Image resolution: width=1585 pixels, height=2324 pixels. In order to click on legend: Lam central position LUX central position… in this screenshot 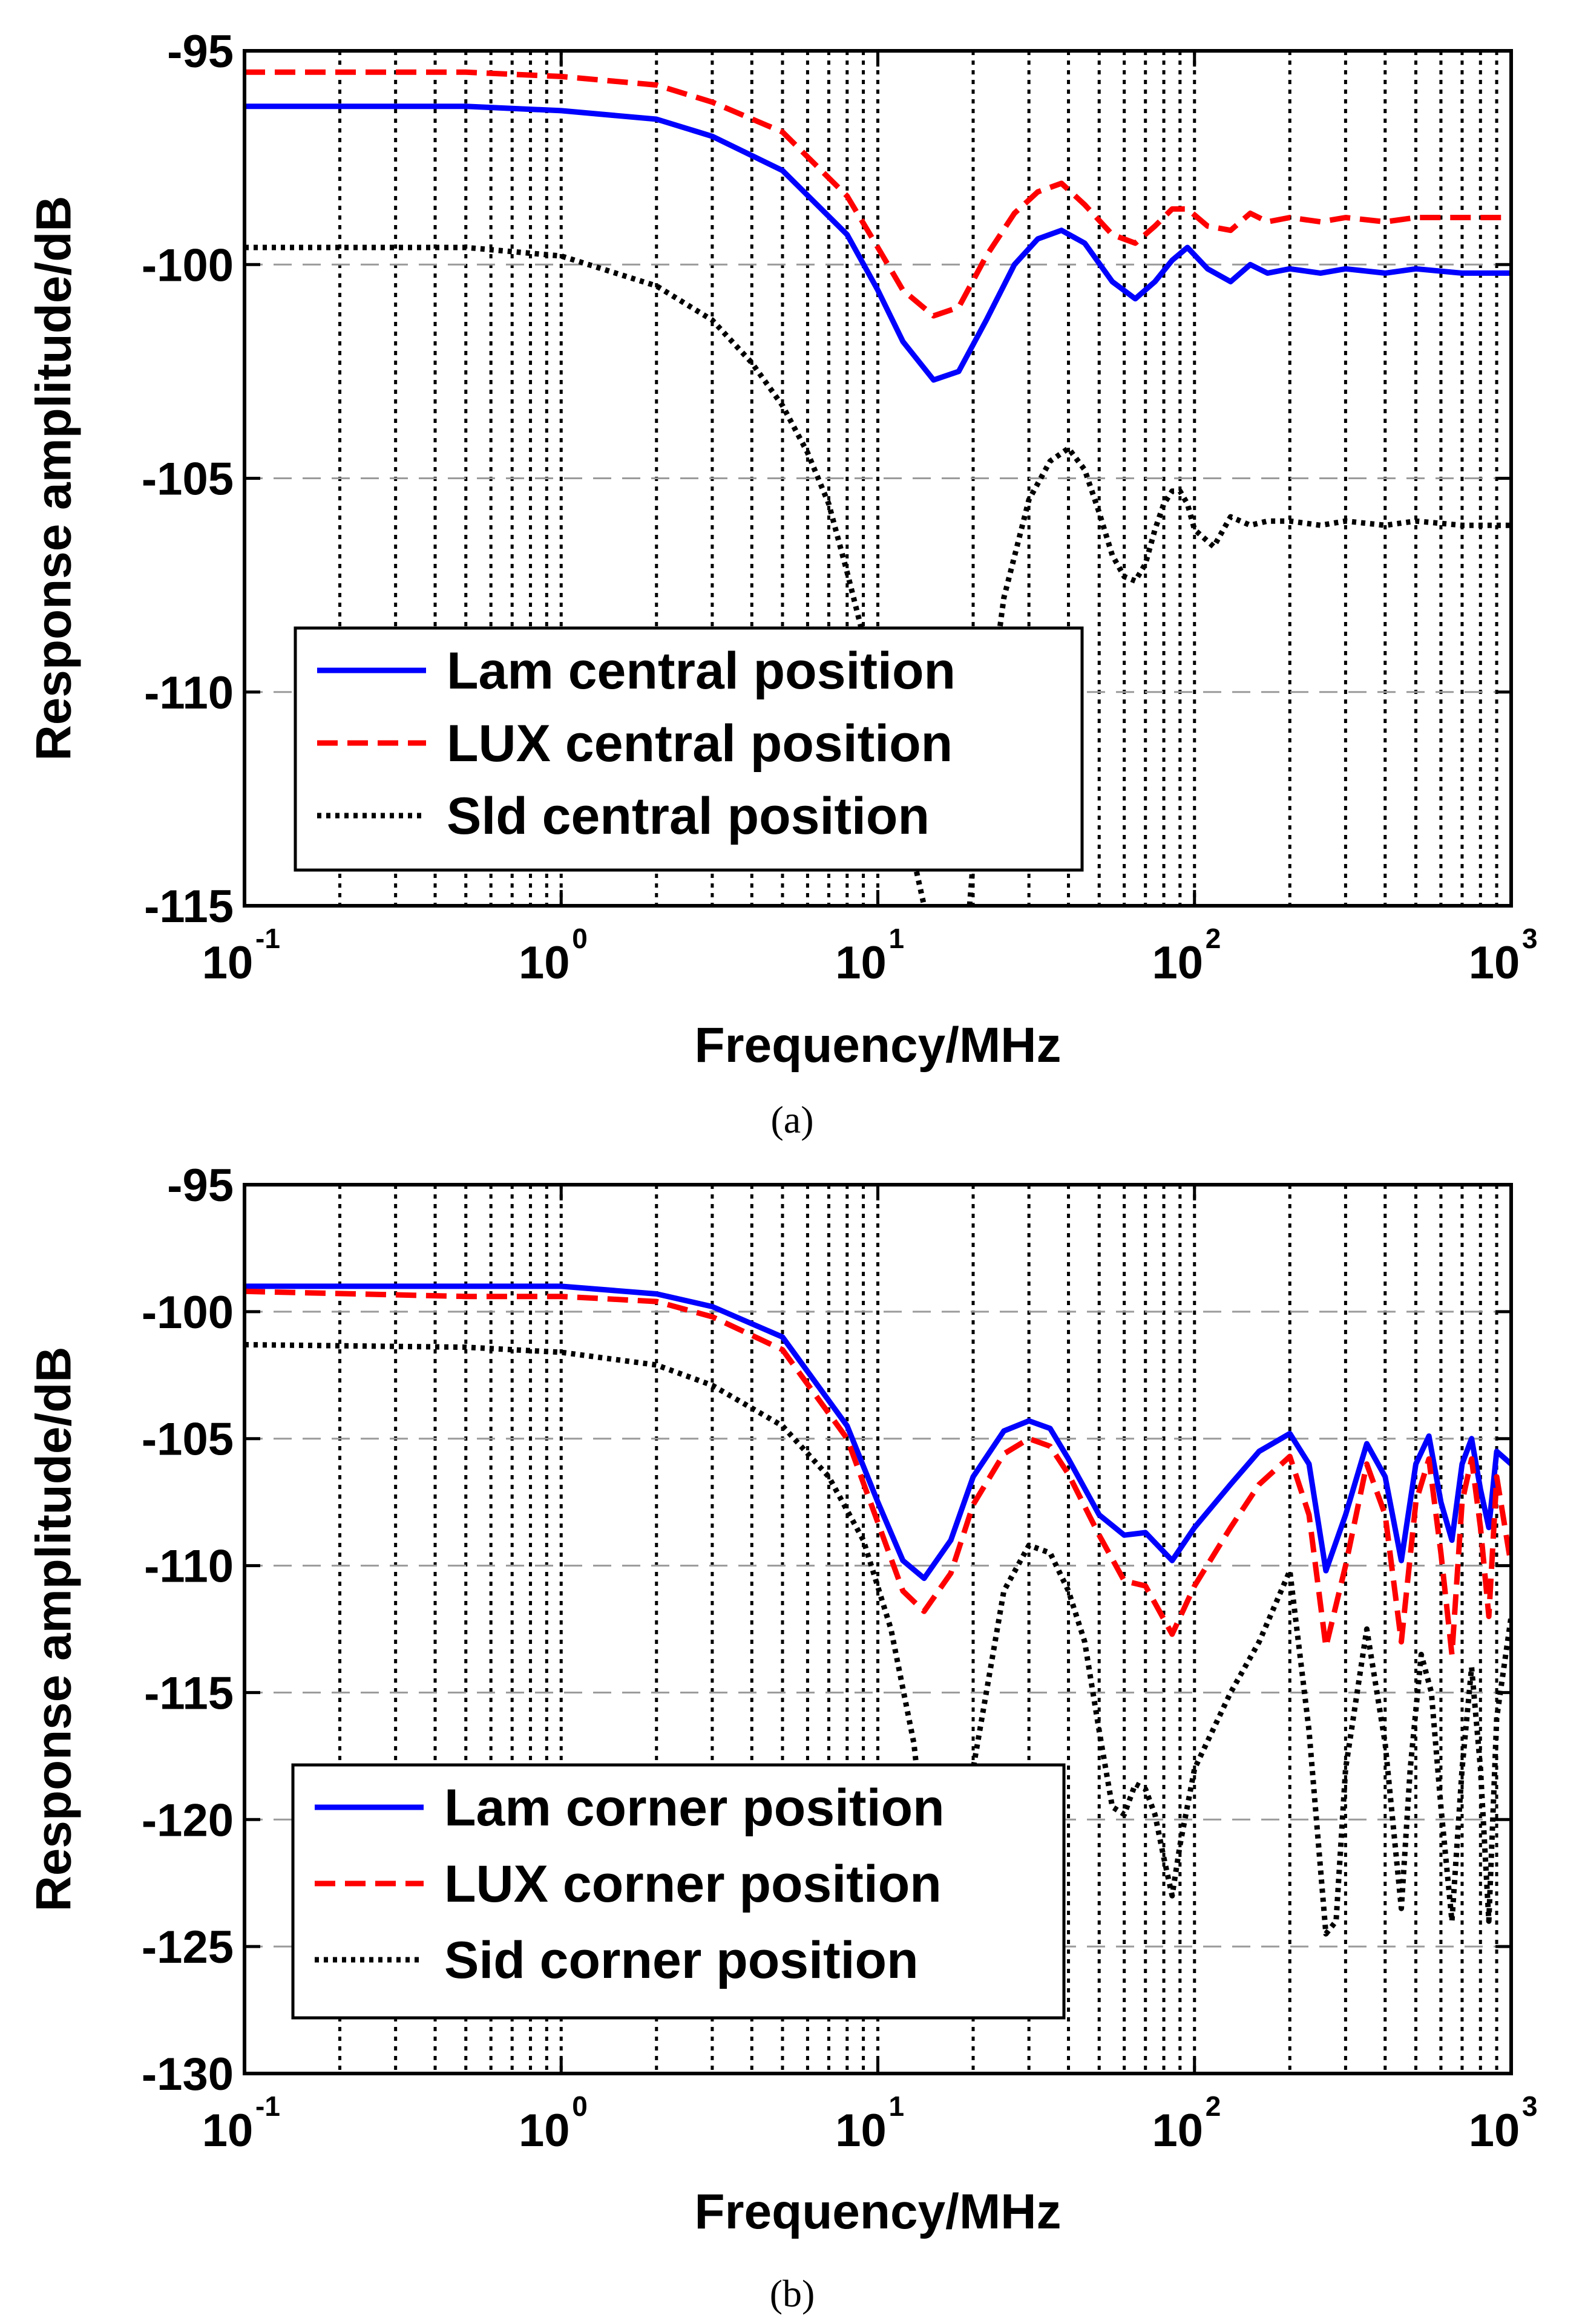, I will do `click(689, 749)`.